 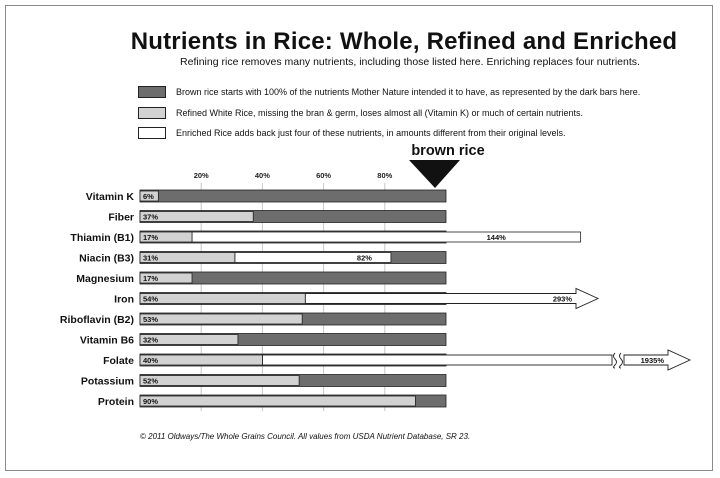 I want to click on brown-rice-callout: brown rice, so click(x=448, y=151).